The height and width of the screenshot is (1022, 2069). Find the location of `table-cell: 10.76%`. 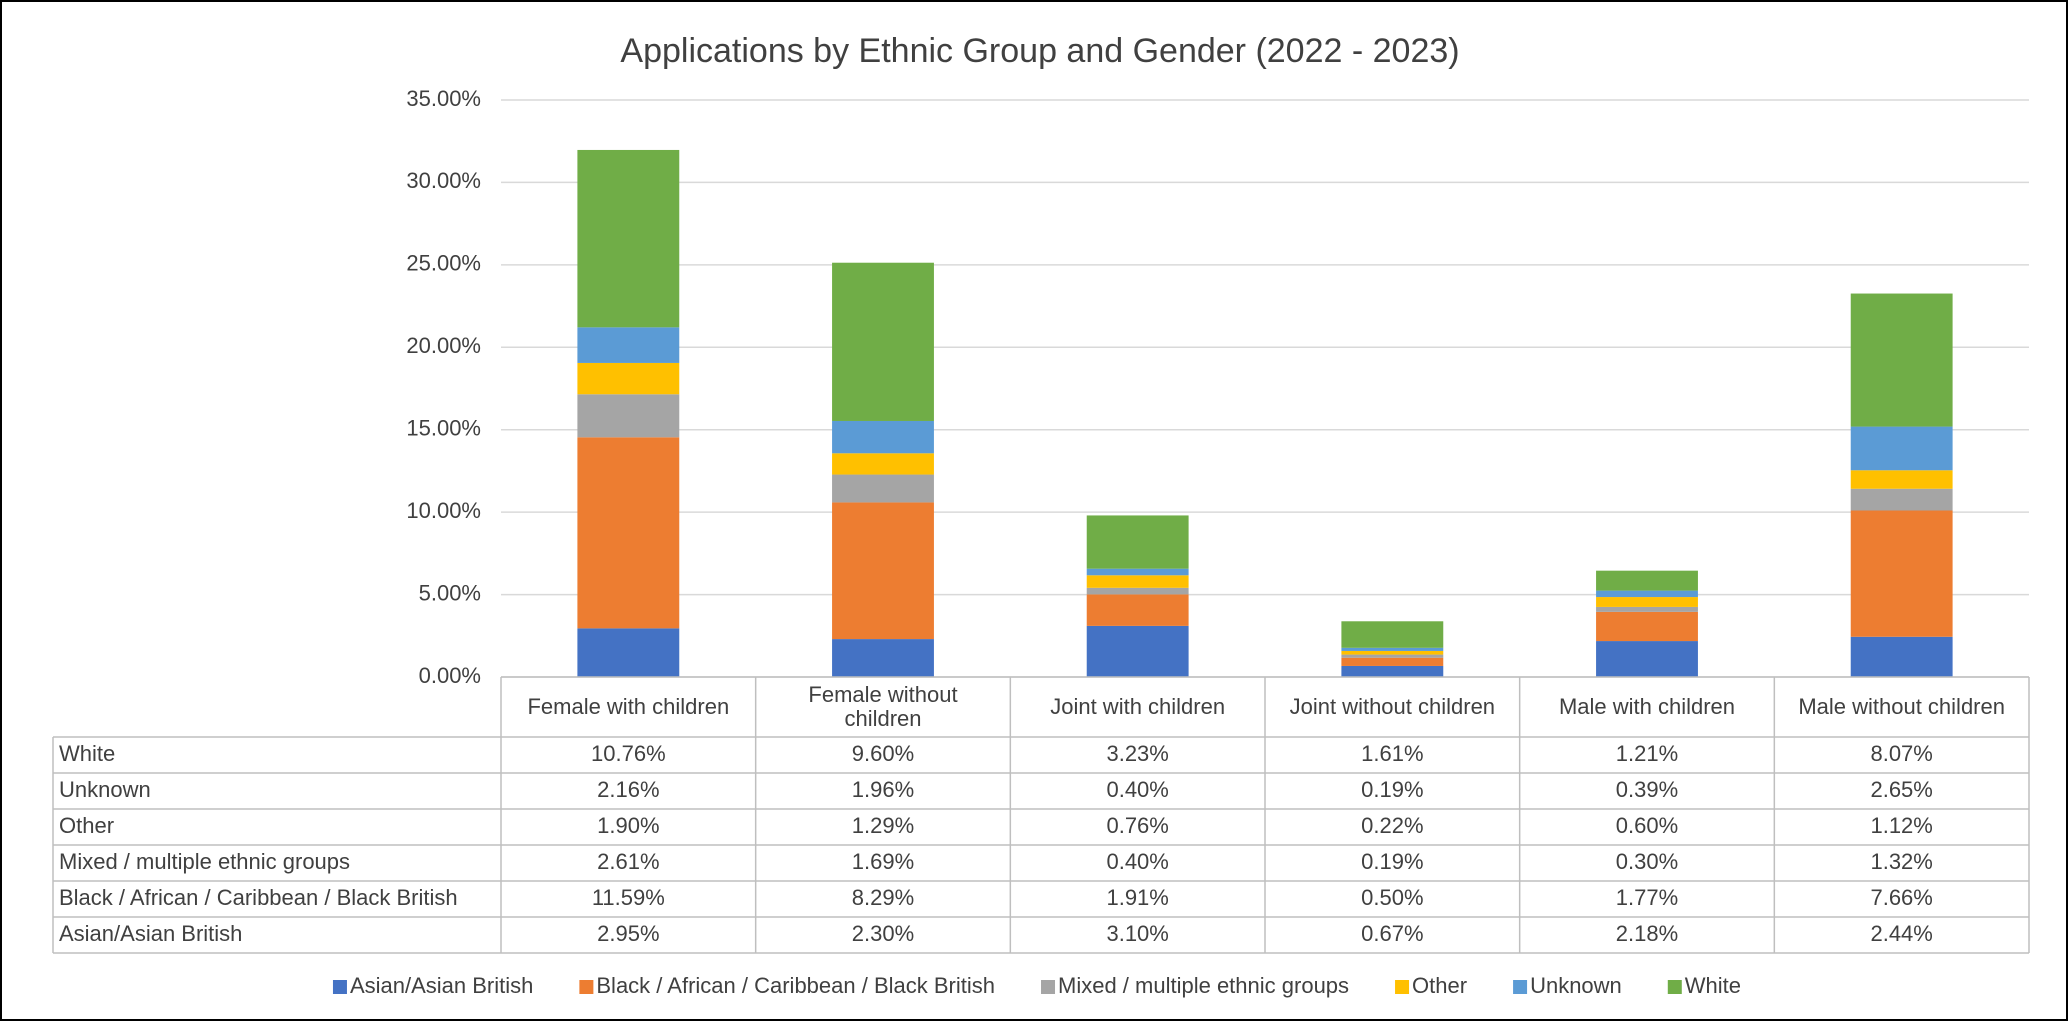

table-cell: 10.76% is located at coordinates (628, 753).